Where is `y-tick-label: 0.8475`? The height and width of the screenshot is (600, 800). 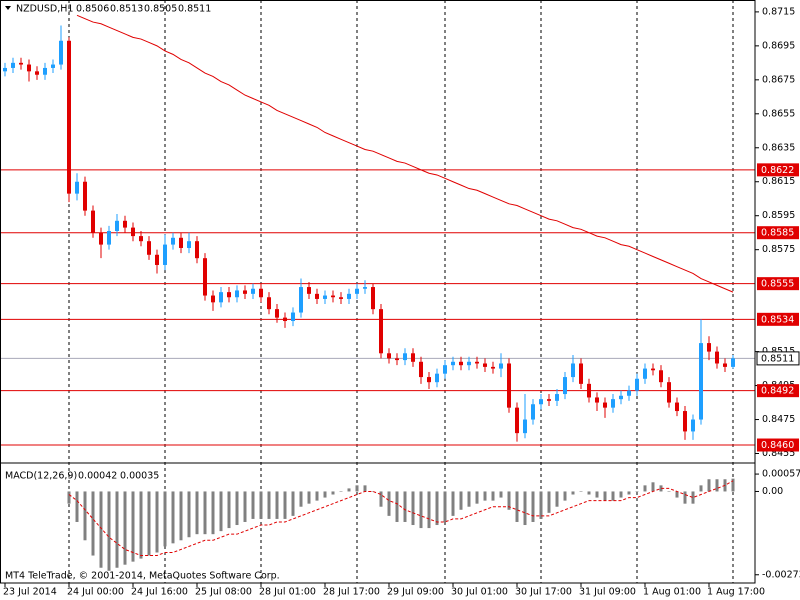 y-tick-label: 0.8475 is located at coordinates (778, 419).